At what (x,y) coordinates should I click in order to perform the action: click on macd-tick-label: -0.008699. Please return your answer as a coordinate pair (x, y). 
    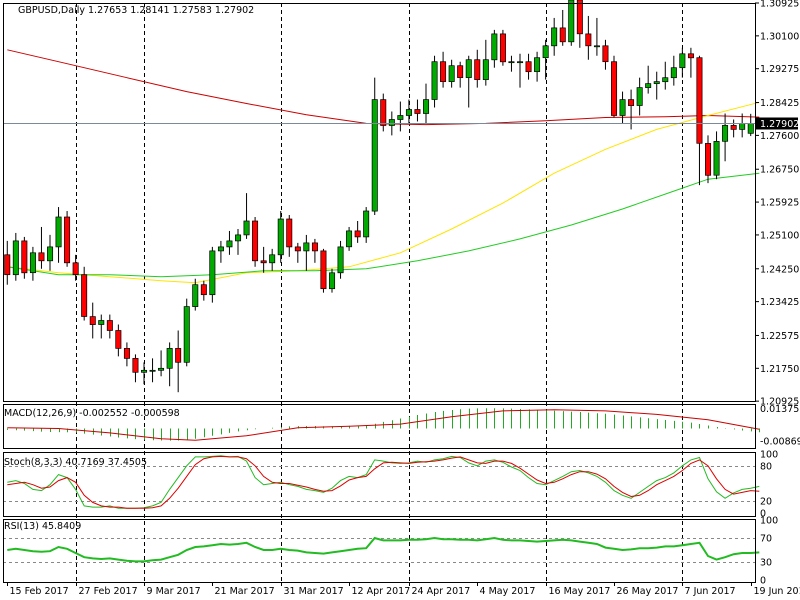
    Looking at the image, I should click on (780, 442).